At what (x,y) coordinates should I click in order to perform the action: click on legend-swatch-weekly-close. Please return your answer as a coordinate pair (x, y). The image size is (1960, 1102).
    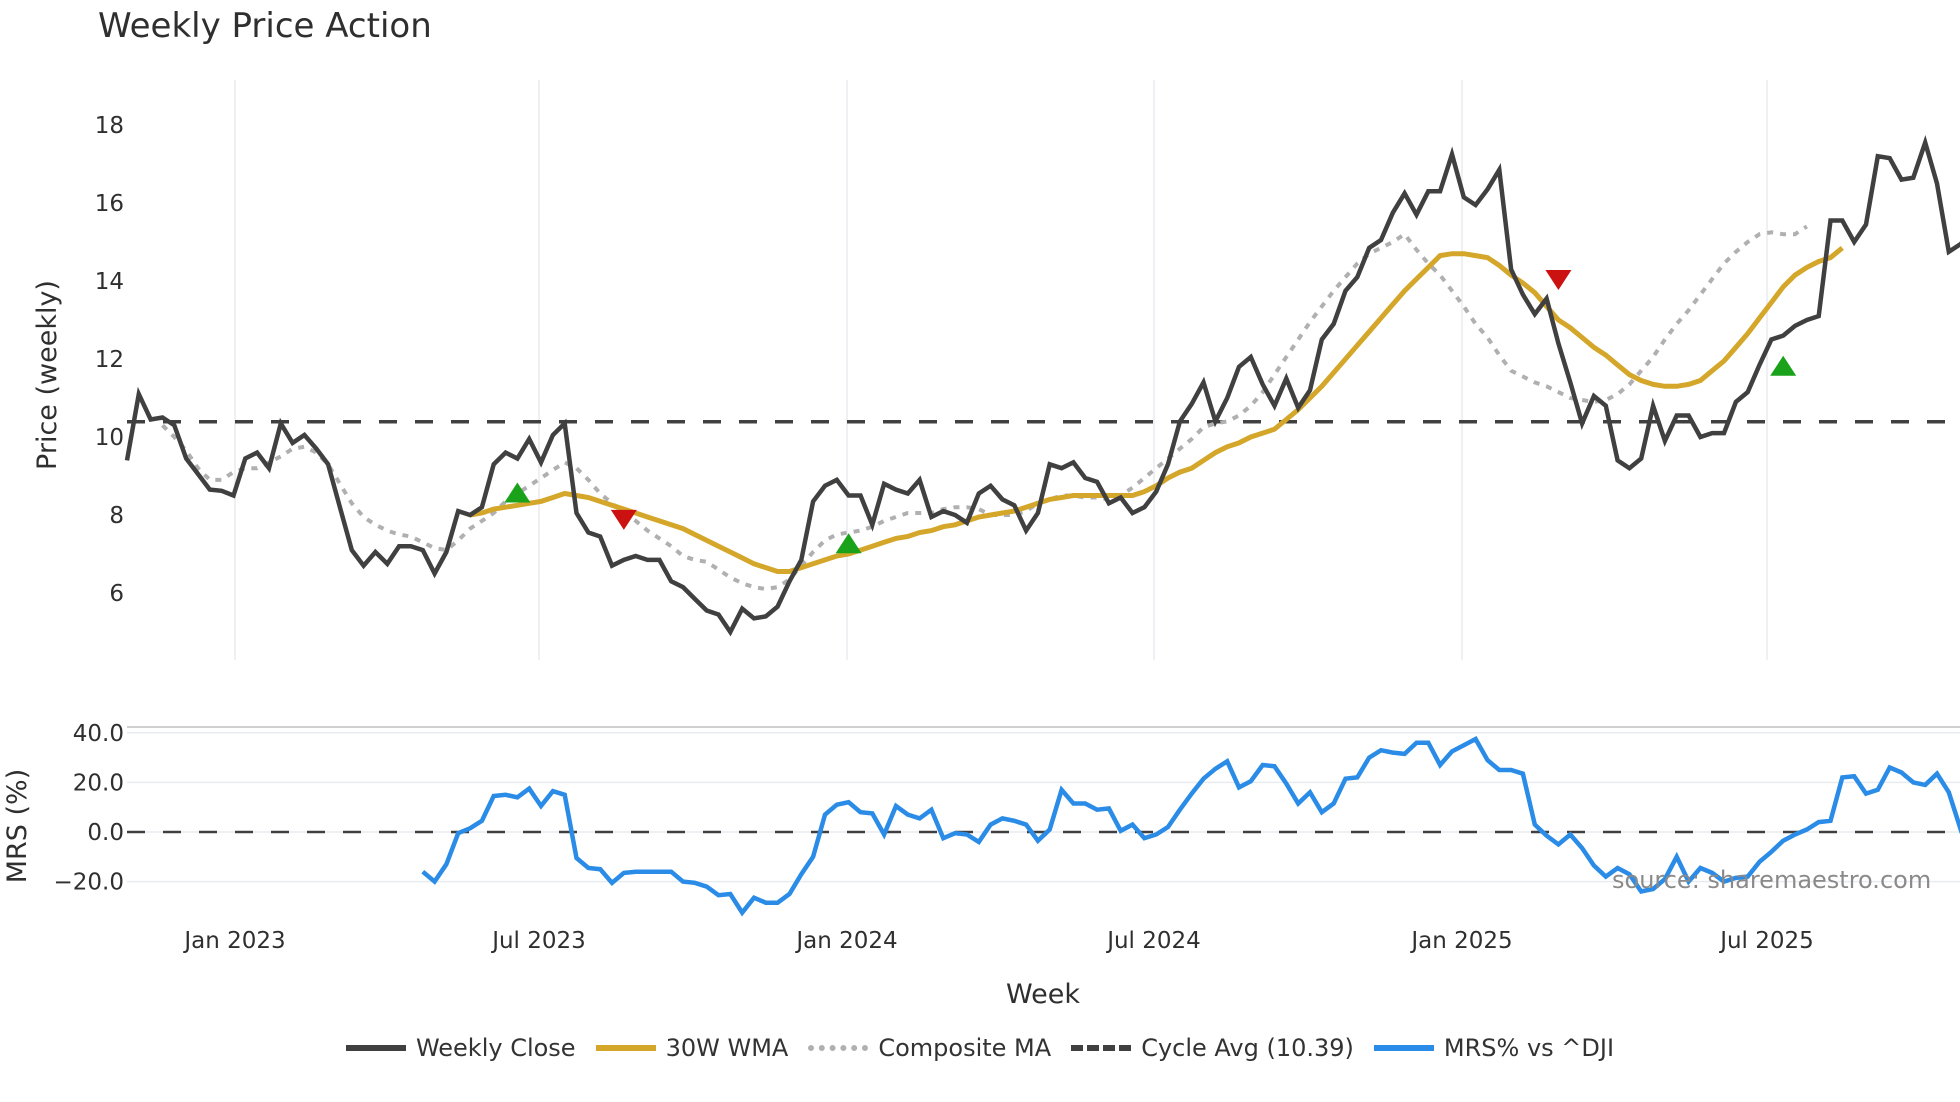
    Looking at the image, I should click on (375, 1048).